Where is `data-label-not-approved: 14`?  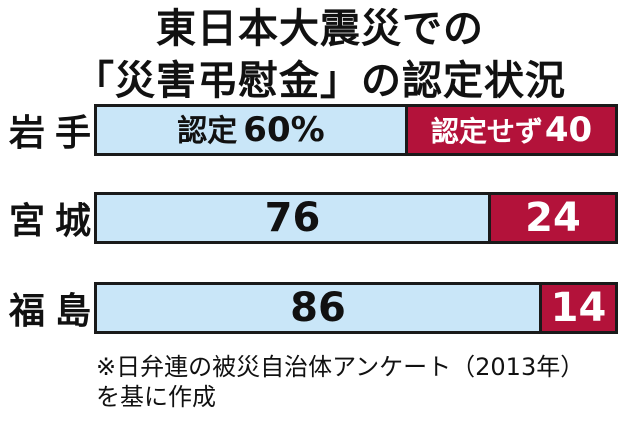
data-label-not-approved: 14 is located at coordinates (578, 308).